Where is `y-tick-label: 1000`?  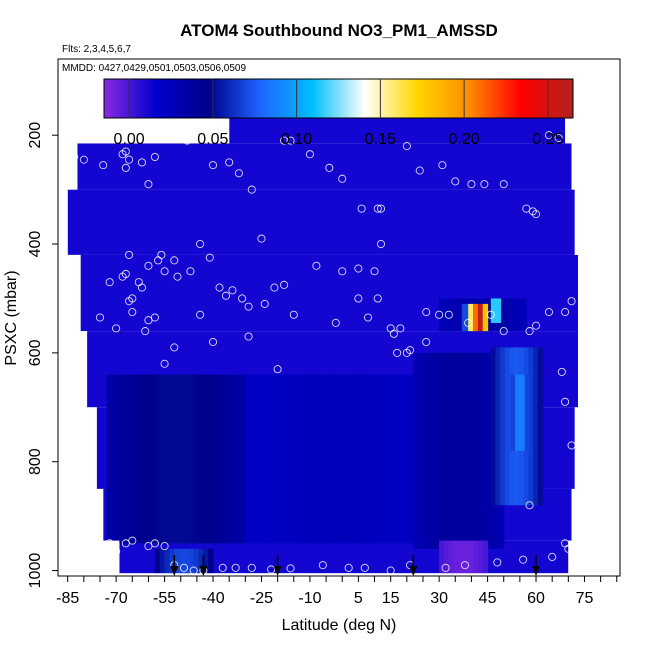 y-tick-label: 1000 is located at coordinates (35, 571).